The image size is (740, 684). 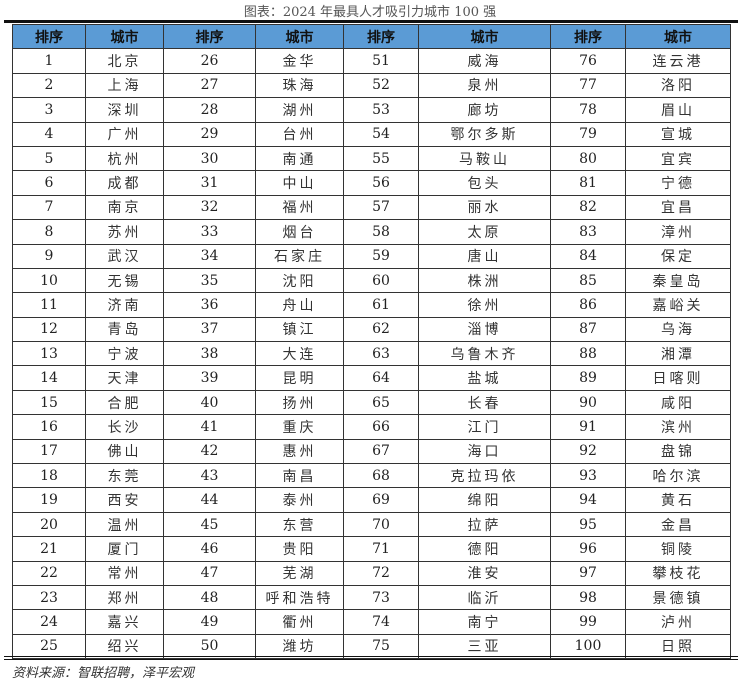 I want to click on rank-cell: 51, so click(x=381, y=61).